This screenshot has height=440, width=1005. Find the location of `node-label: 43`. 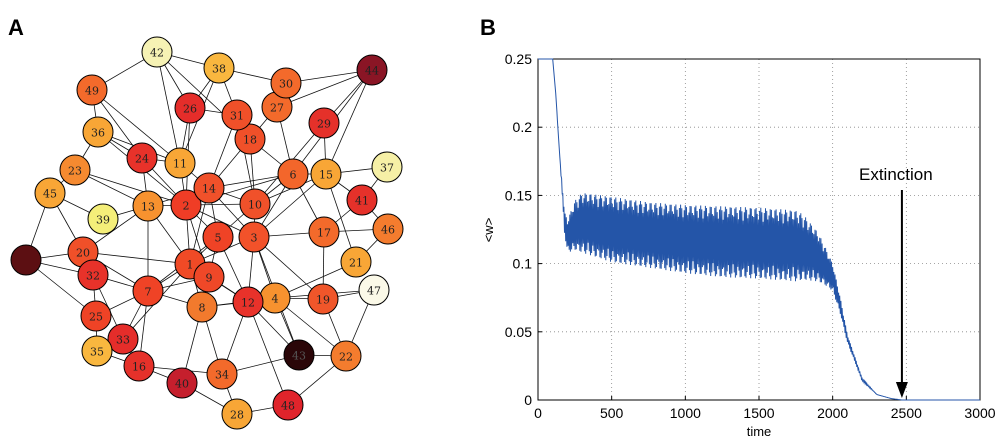

node-label: 43 is located at coordinates (299, 356).